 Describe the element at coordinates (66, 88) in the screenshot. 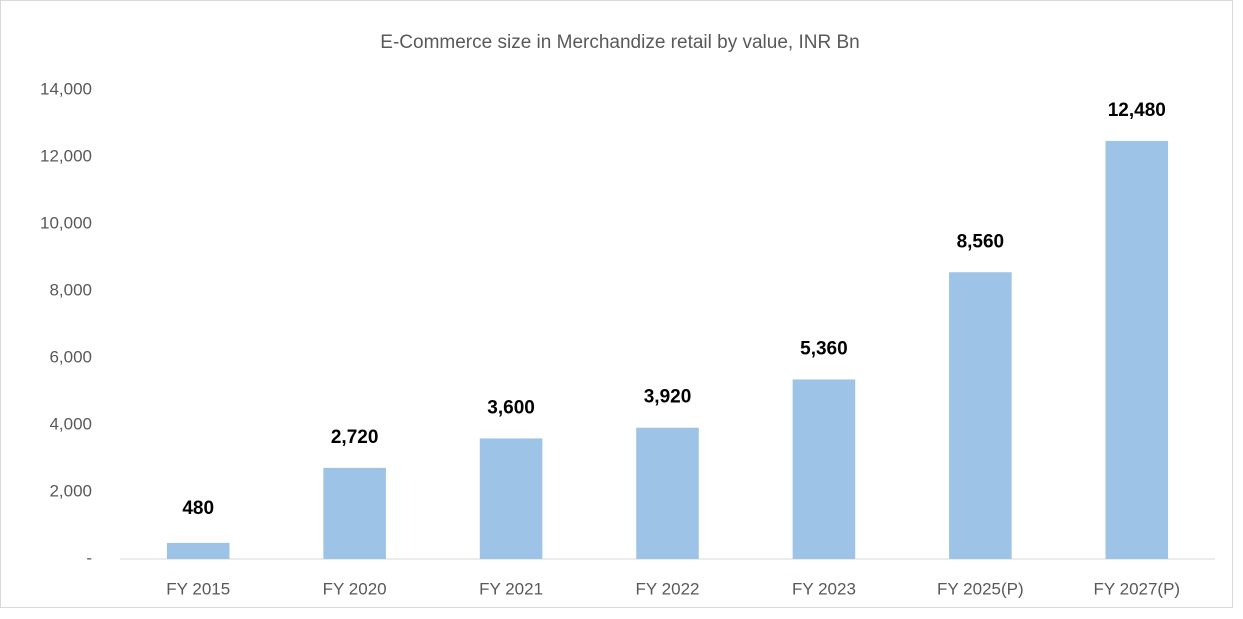

I see `y-tick-label: 14,000` at that location.